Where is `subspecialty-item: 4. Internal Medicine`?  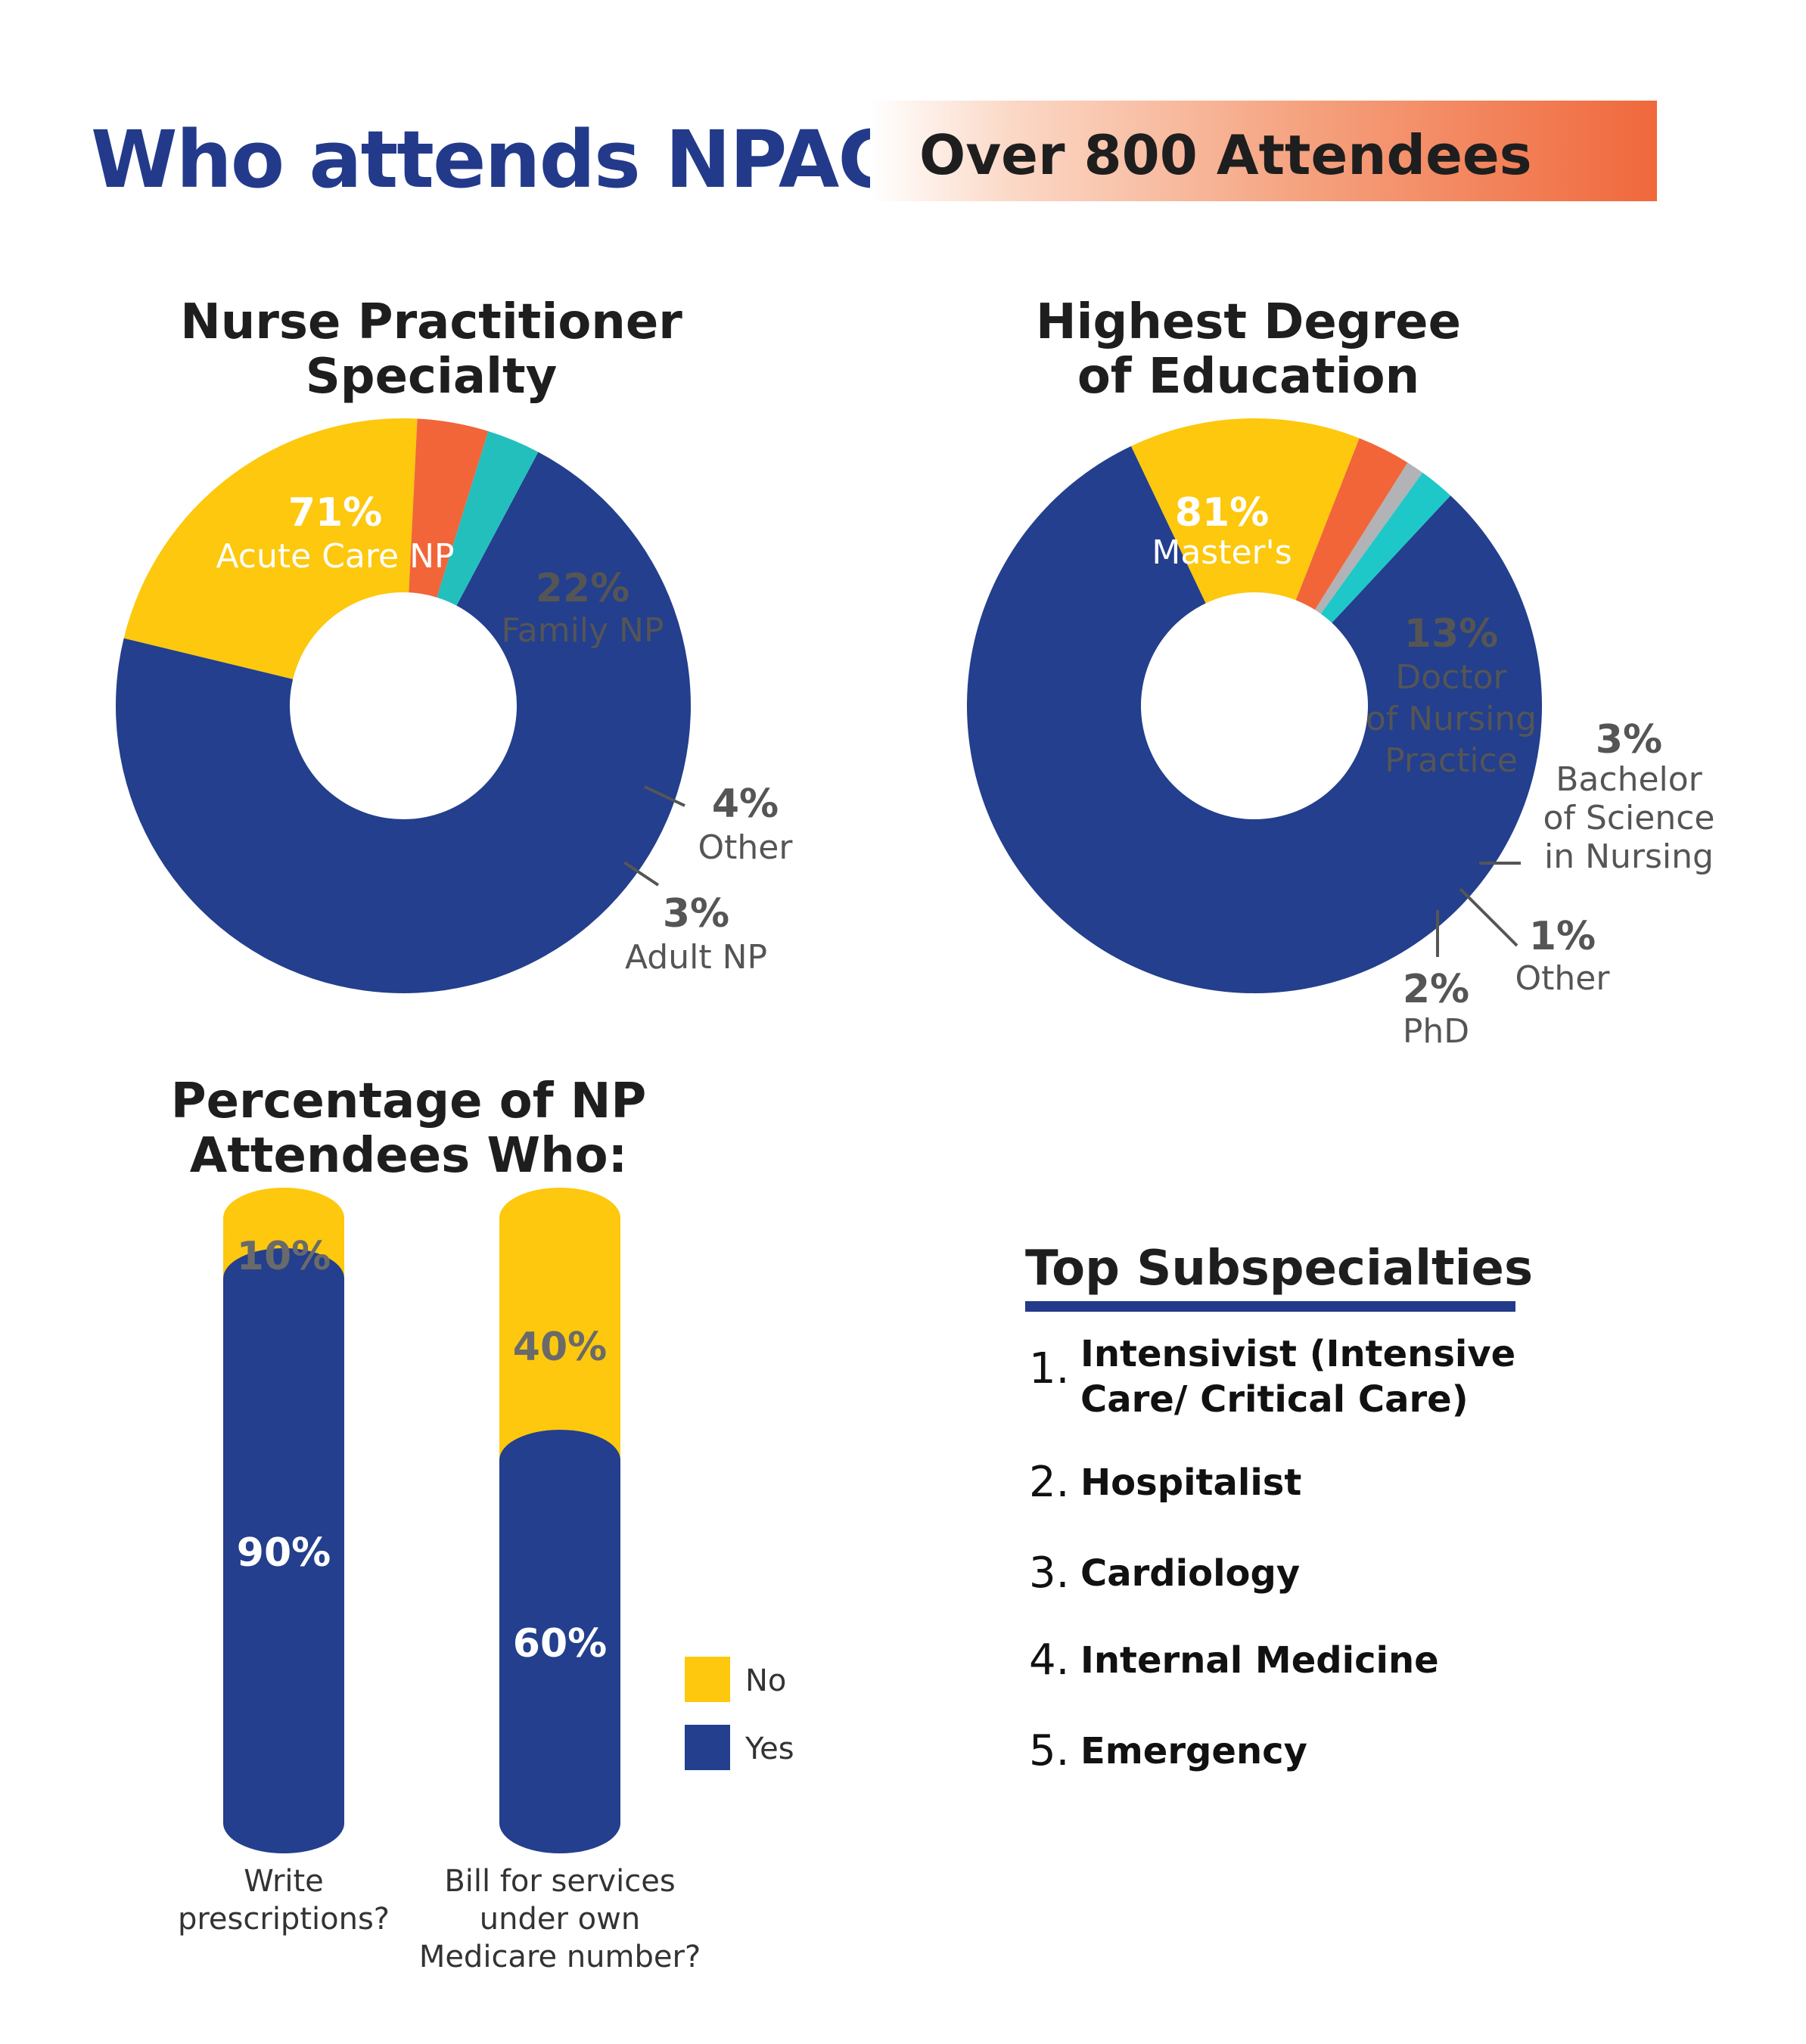
subspecialty-item: 4. Internal Medicine is located at coordinates (1327, 1660).